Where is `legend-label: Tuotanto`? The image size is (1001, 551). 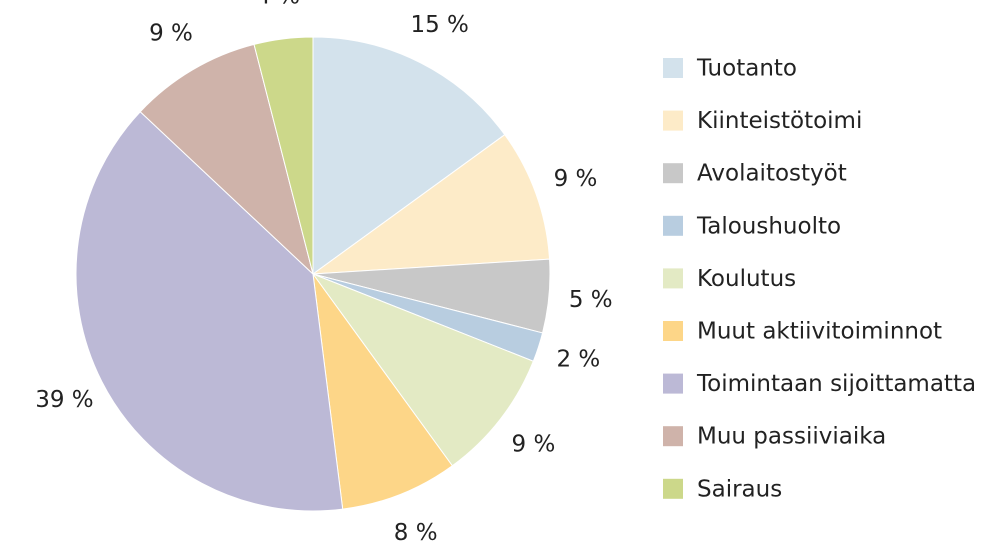 legend-label: Tuotanto is located at coordinates (746, 69).